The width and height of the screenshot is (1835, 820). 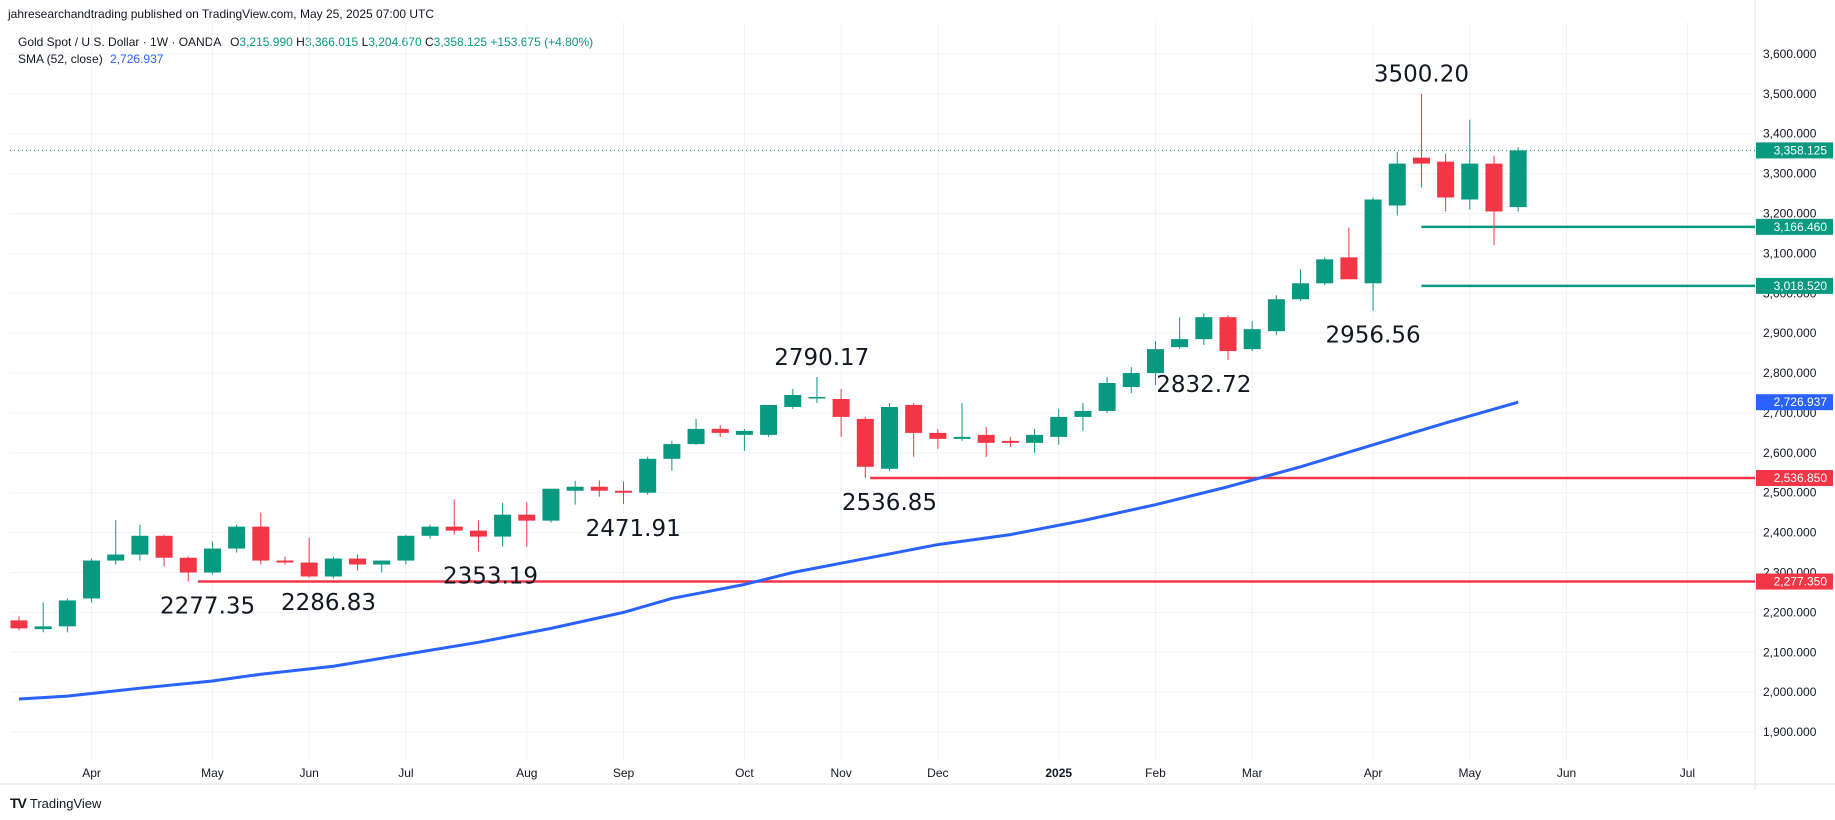 What do you see at coordinates (1421, 75) in the screenshot?
I see `price-annotation: 3500.20` at bounding box center [1421, 75].